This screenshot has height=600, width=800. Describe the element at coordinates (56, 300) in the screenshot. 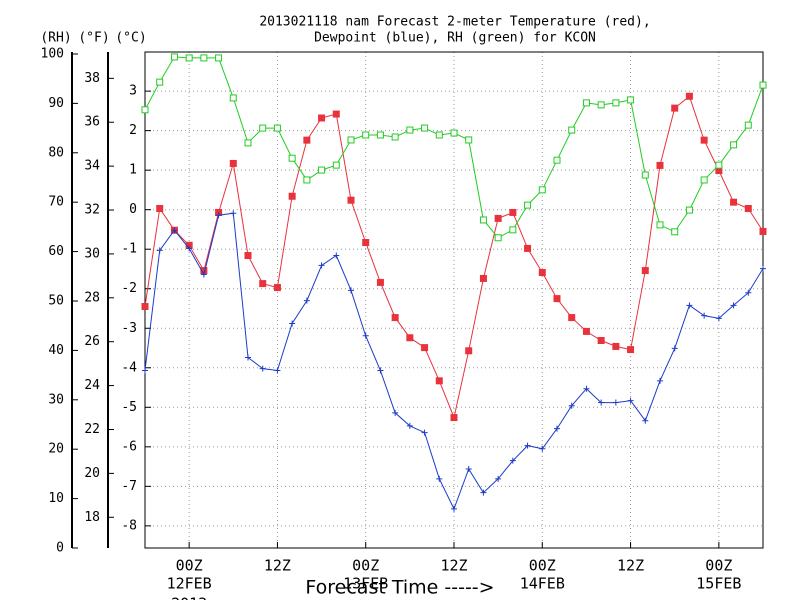

I see `rh-tick-label: 50` at that location.